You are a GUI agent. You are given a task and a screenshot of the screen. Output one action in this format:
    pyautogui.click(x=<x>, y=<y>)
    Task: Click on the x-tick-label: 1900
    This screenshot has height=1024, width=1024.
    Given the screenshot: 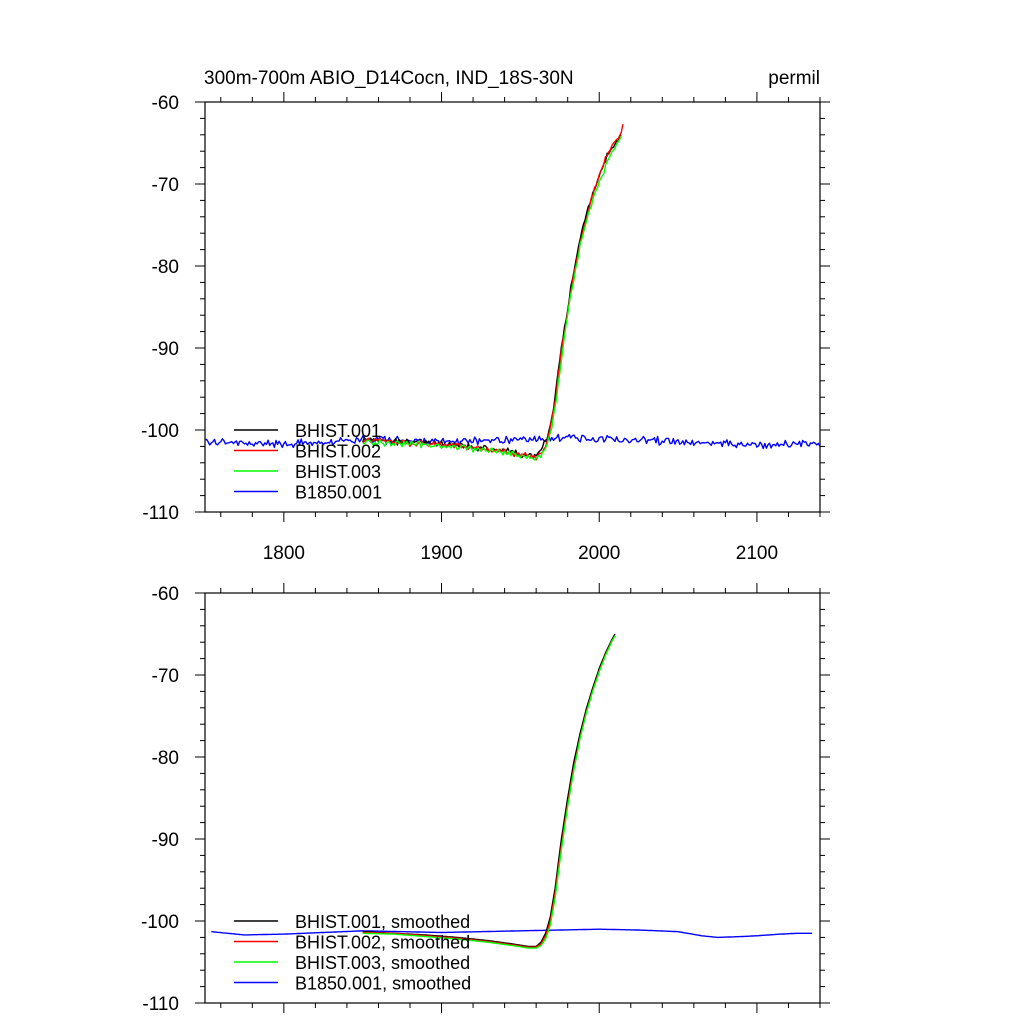 What is the action you would take?
    pyautogui.click(x=441, y=553)
    